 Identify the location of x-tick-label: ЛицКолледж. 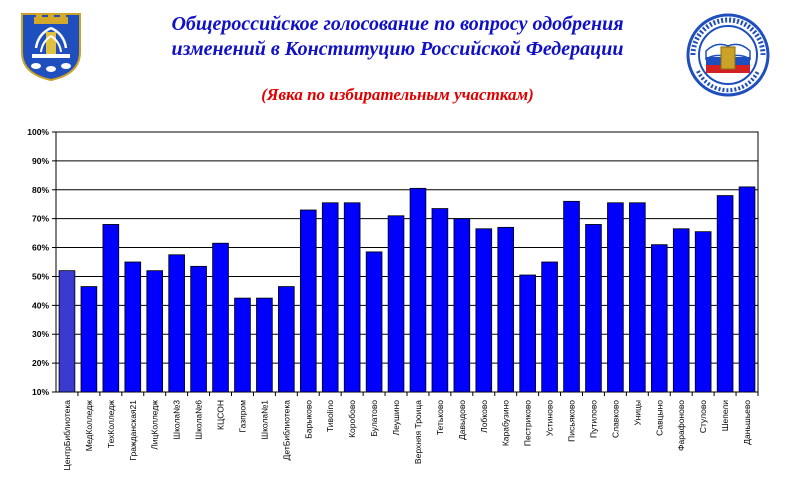
(155, 425).